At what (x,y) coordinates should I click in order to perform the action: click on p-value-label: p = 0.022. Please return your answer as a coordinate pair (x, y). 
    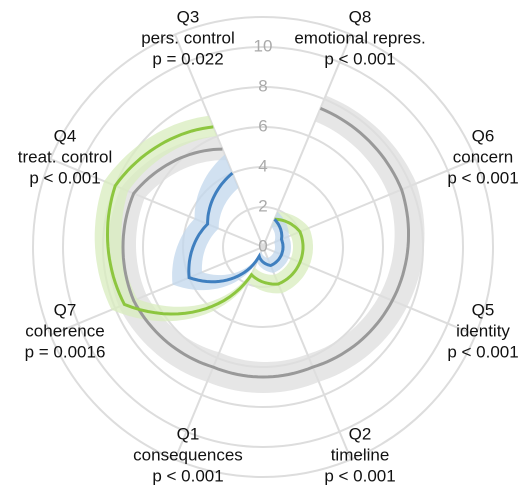
    Looking at the image, I should click on (187, 58).